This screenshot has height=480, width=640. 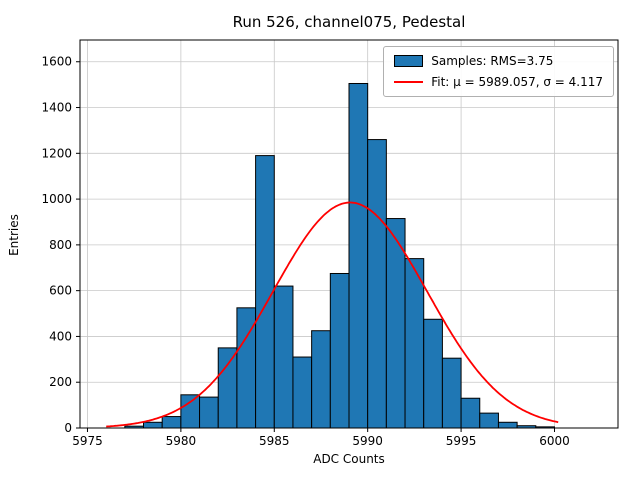 I want to click on legend-fit-swatch-icon, so click(x=409, y=82).